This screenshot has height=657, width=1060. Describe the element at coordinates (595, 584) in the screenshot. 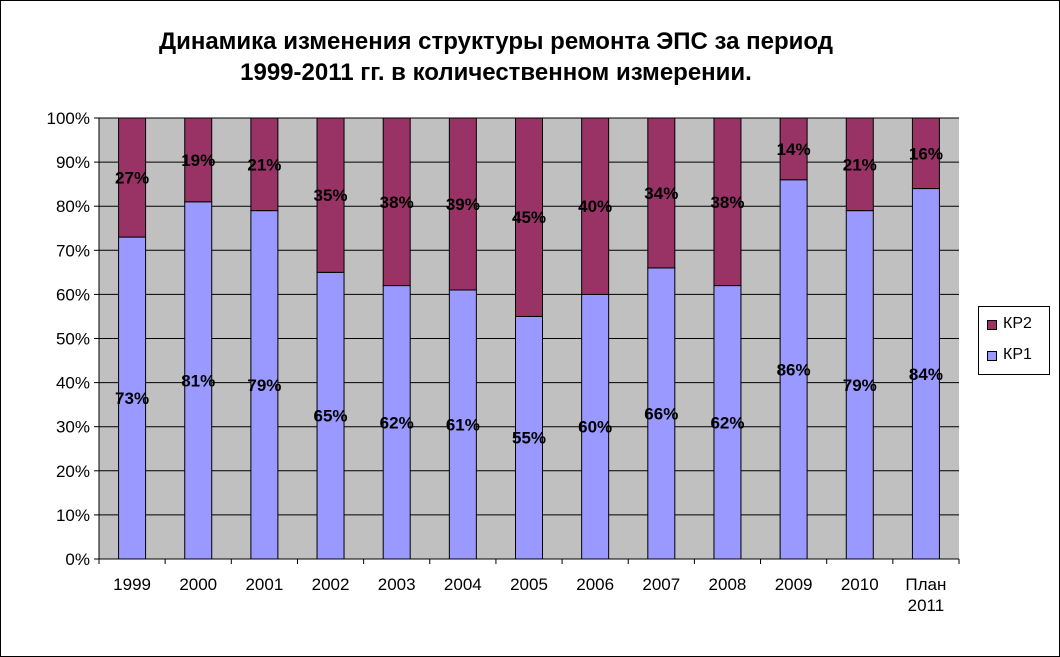

I see `x-tick-label: 2006` at that location.